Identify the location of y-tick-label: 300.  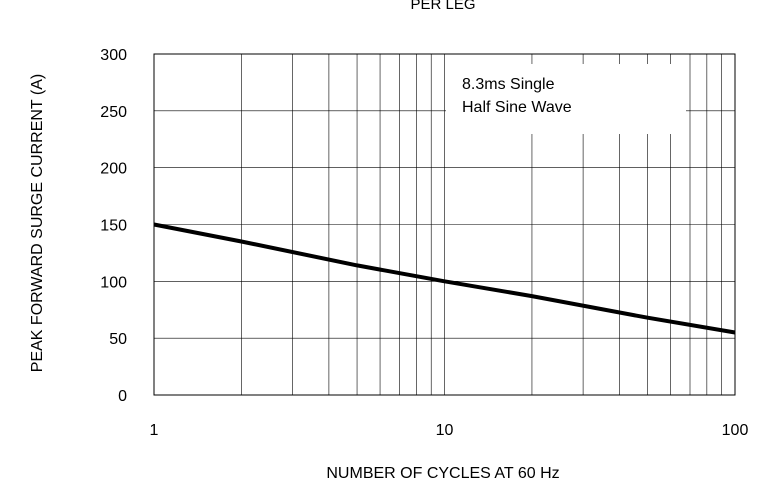
(113, 55).